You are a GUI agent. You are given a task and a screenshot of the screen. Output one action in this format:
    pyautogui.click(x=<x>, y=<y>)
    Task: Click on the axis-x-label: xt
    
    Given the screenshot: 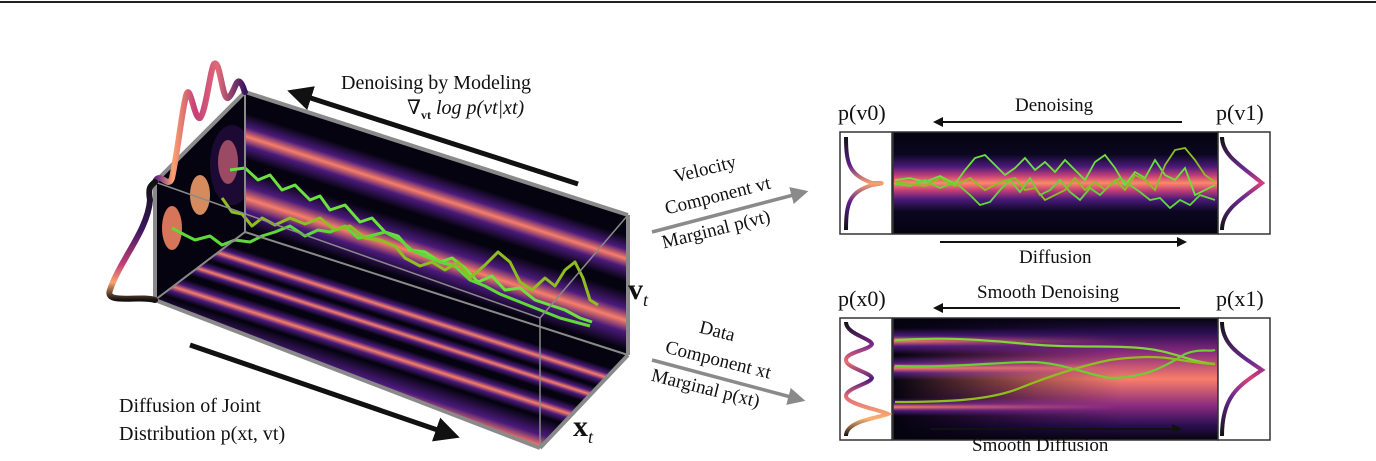 What is the action you would take?
    pyautogui.click(x=583, y=428)
    